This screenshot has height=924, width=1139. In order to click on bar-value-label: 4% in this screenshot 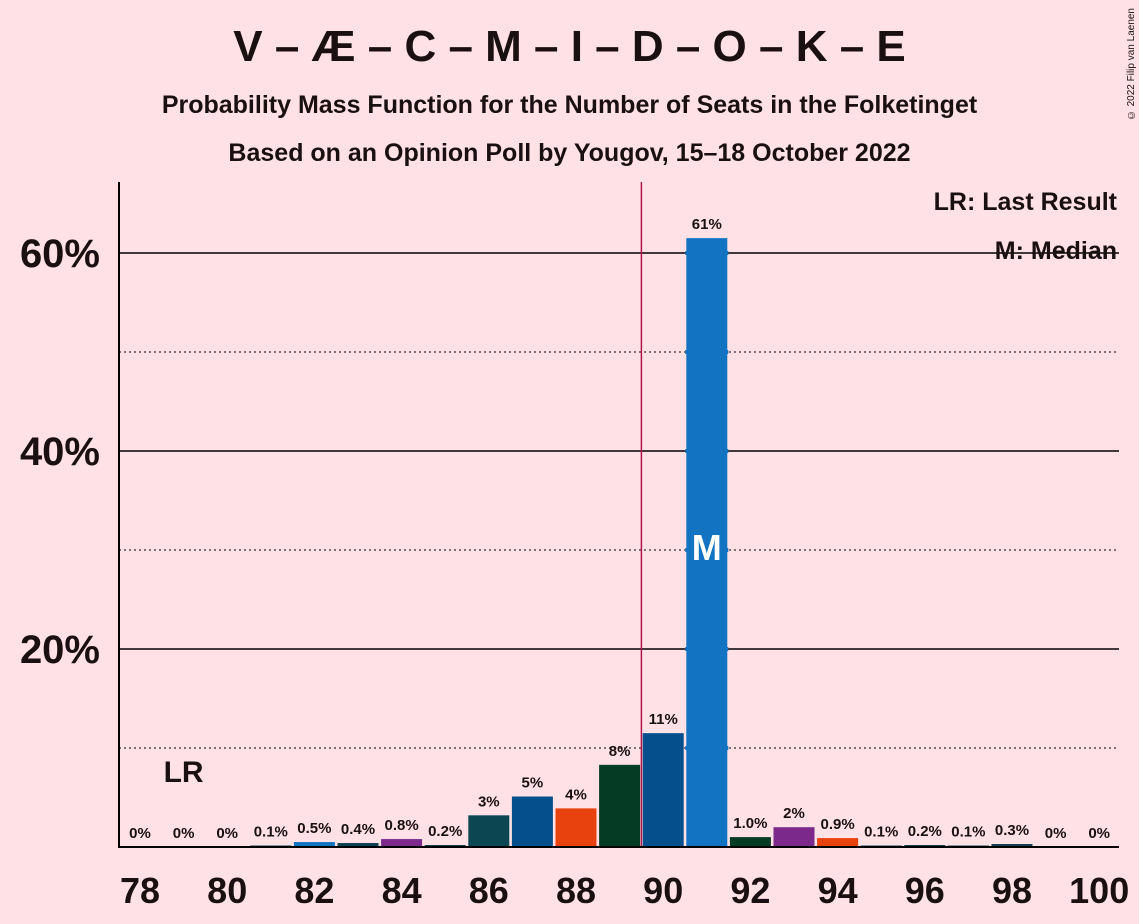, I will do `click(576, 794)`.